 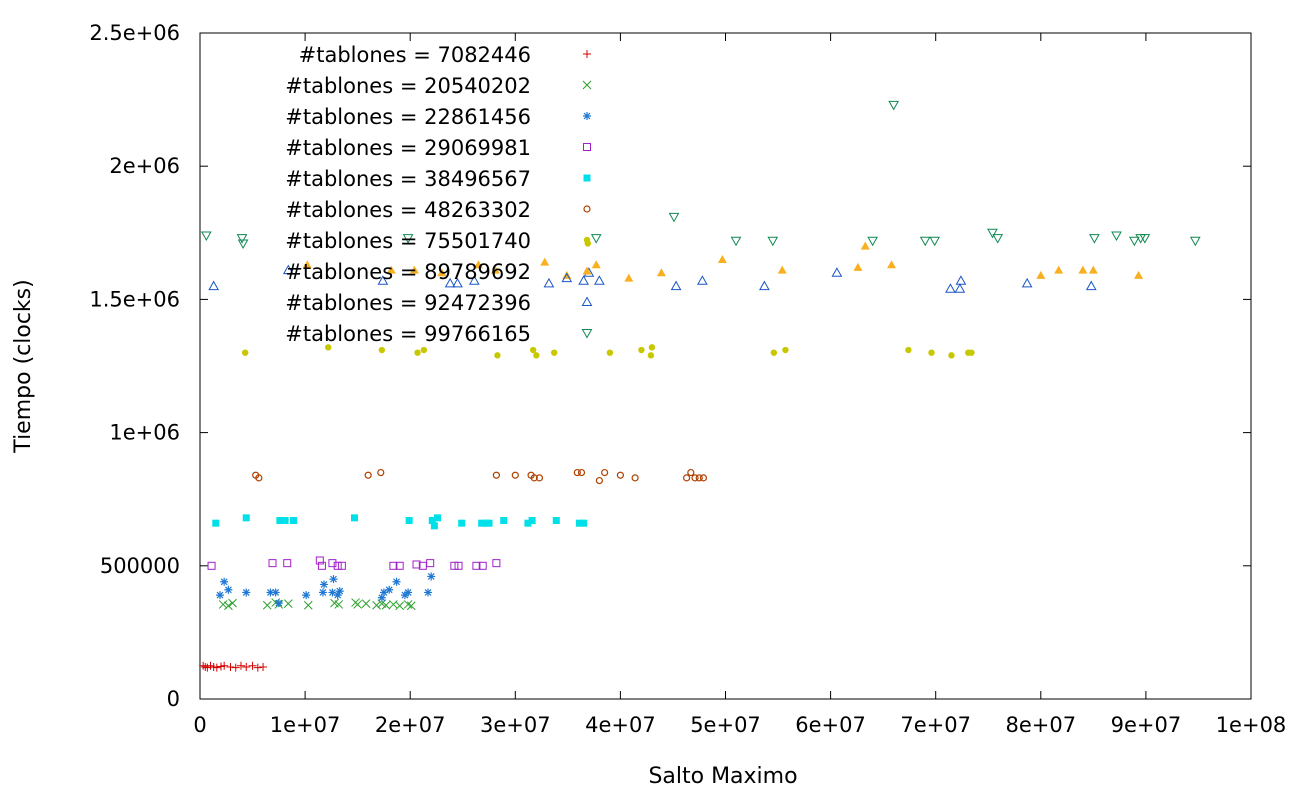 I want to click on y-tick-label: 1e+06, so click(x=144, y=433).